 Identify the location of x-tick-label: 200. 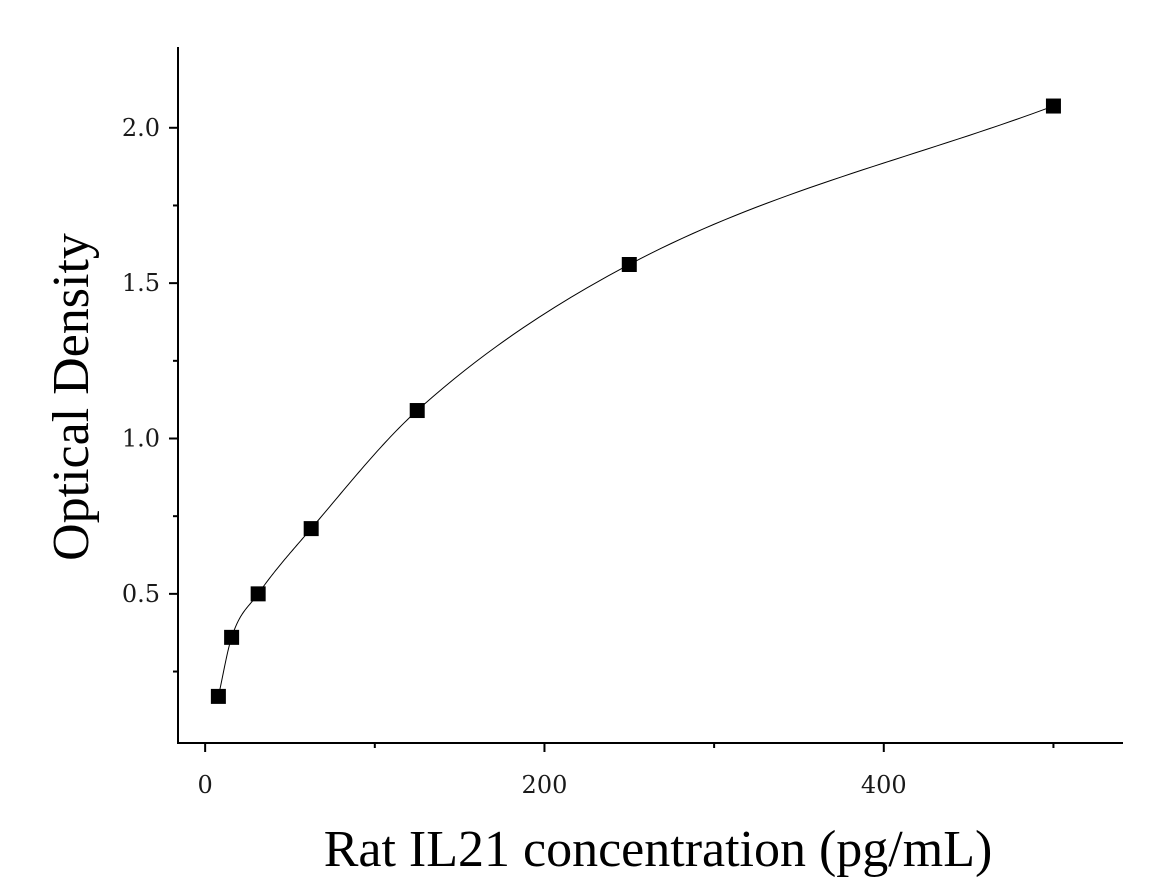
(545, 785).